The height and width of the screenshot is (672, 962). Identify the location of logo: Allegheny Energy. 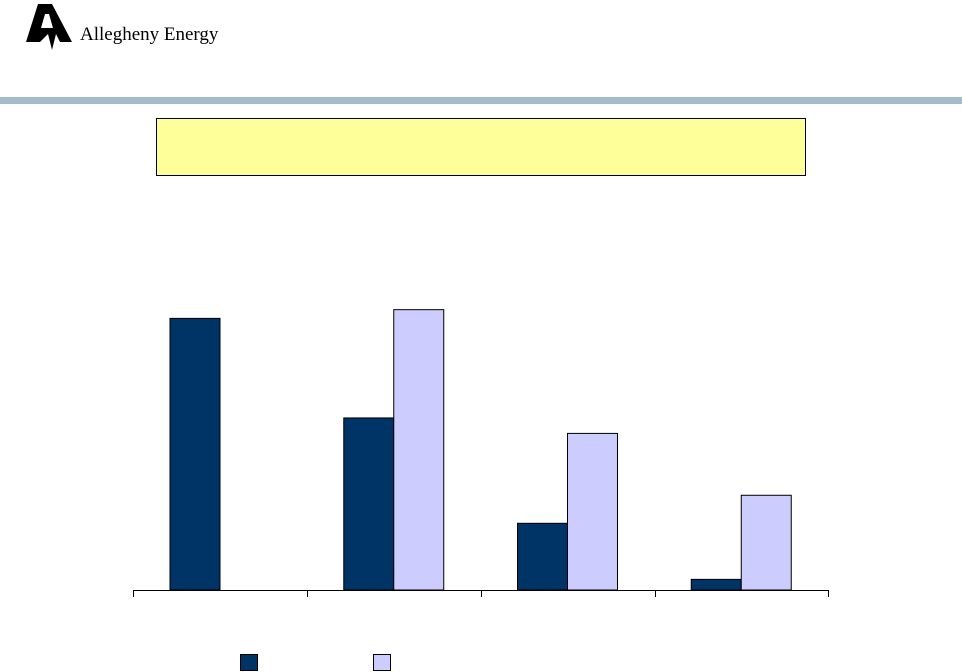
(122, 27).